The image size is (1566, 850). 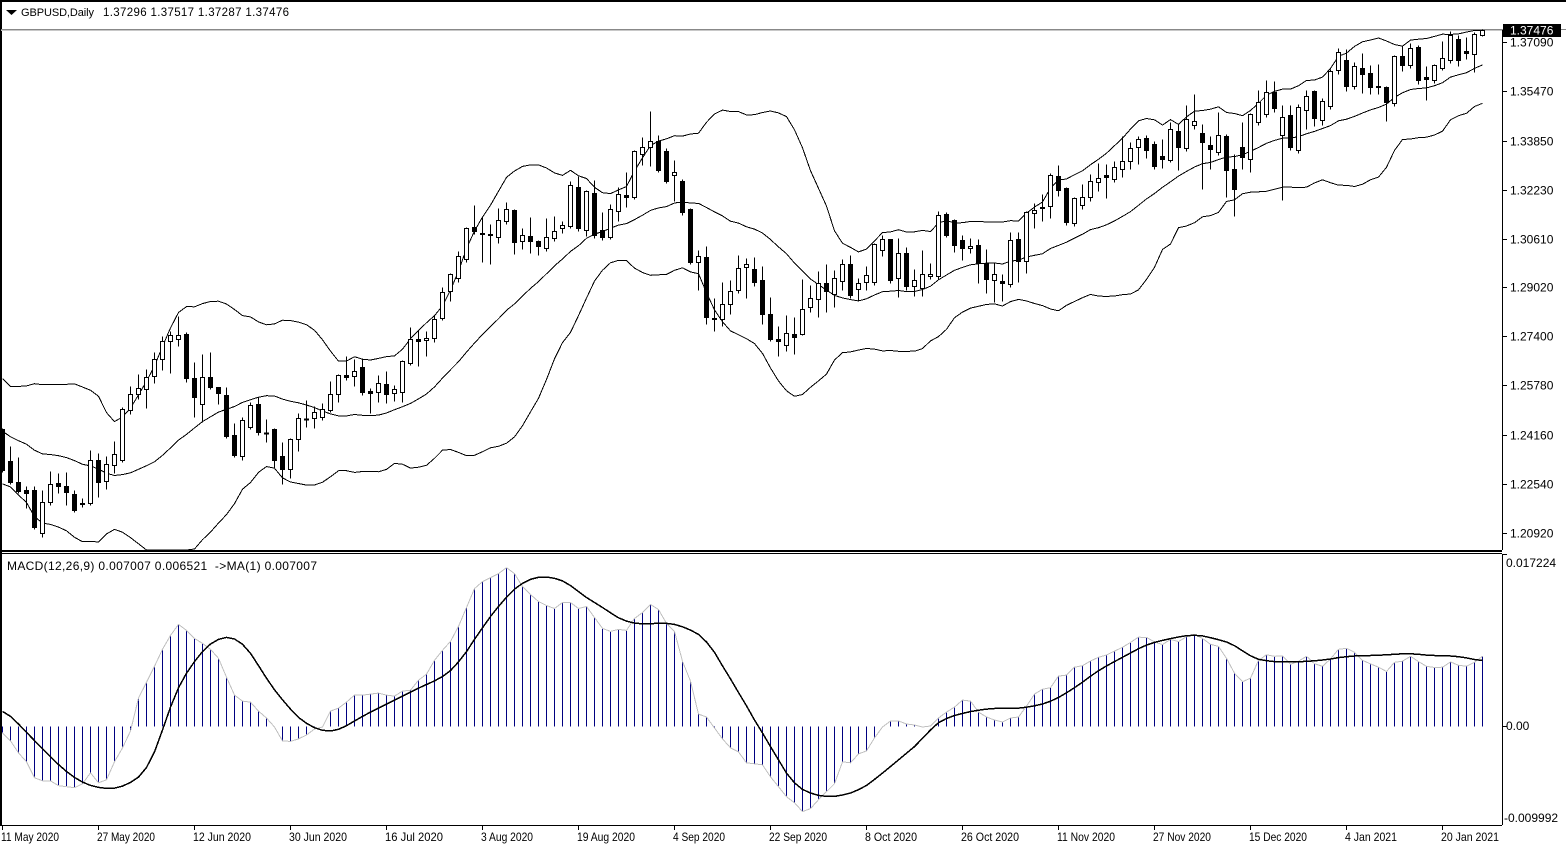 What do you see at coordinates (126, 837) in the screenshot?
I see `svg-text: 27 May 2020` at bounding box center [126, 837].